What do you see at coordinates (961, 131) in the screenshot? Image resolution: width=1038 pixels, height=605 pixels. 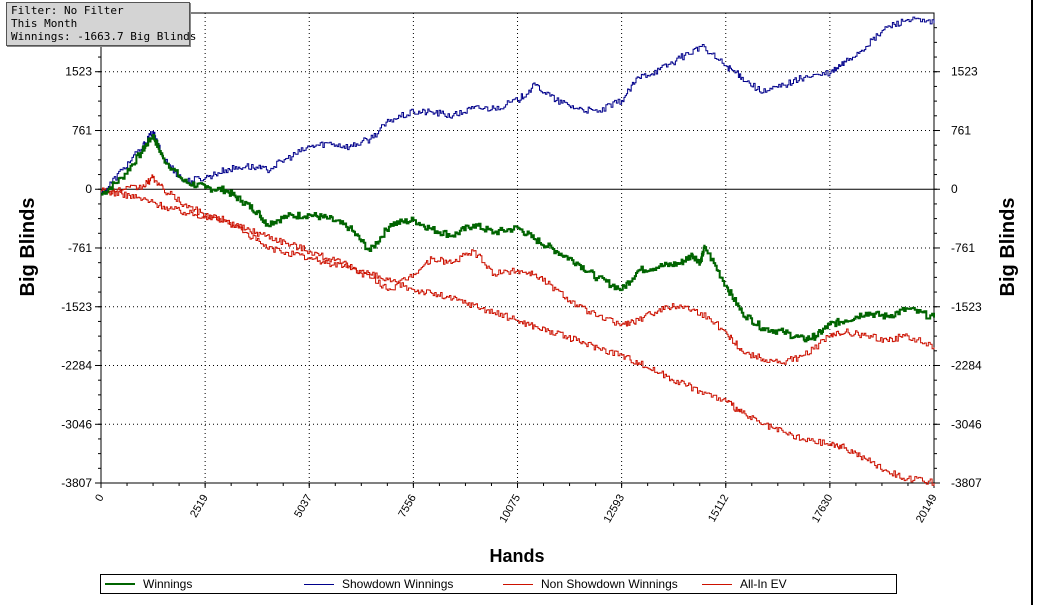 I see `y-tick-label-right: 761` at bounding box center [961, 131].